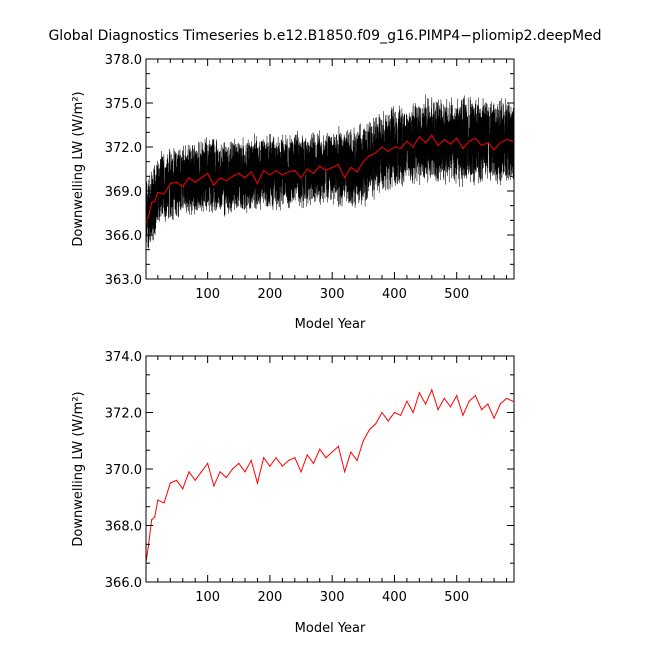 The height and width of the screenshot is (660, 660). What do you see at coordinates (330, 628) in the screenshot?
I see `bottom-x-axis-label: Model Year` at bounding box center [330, 628].